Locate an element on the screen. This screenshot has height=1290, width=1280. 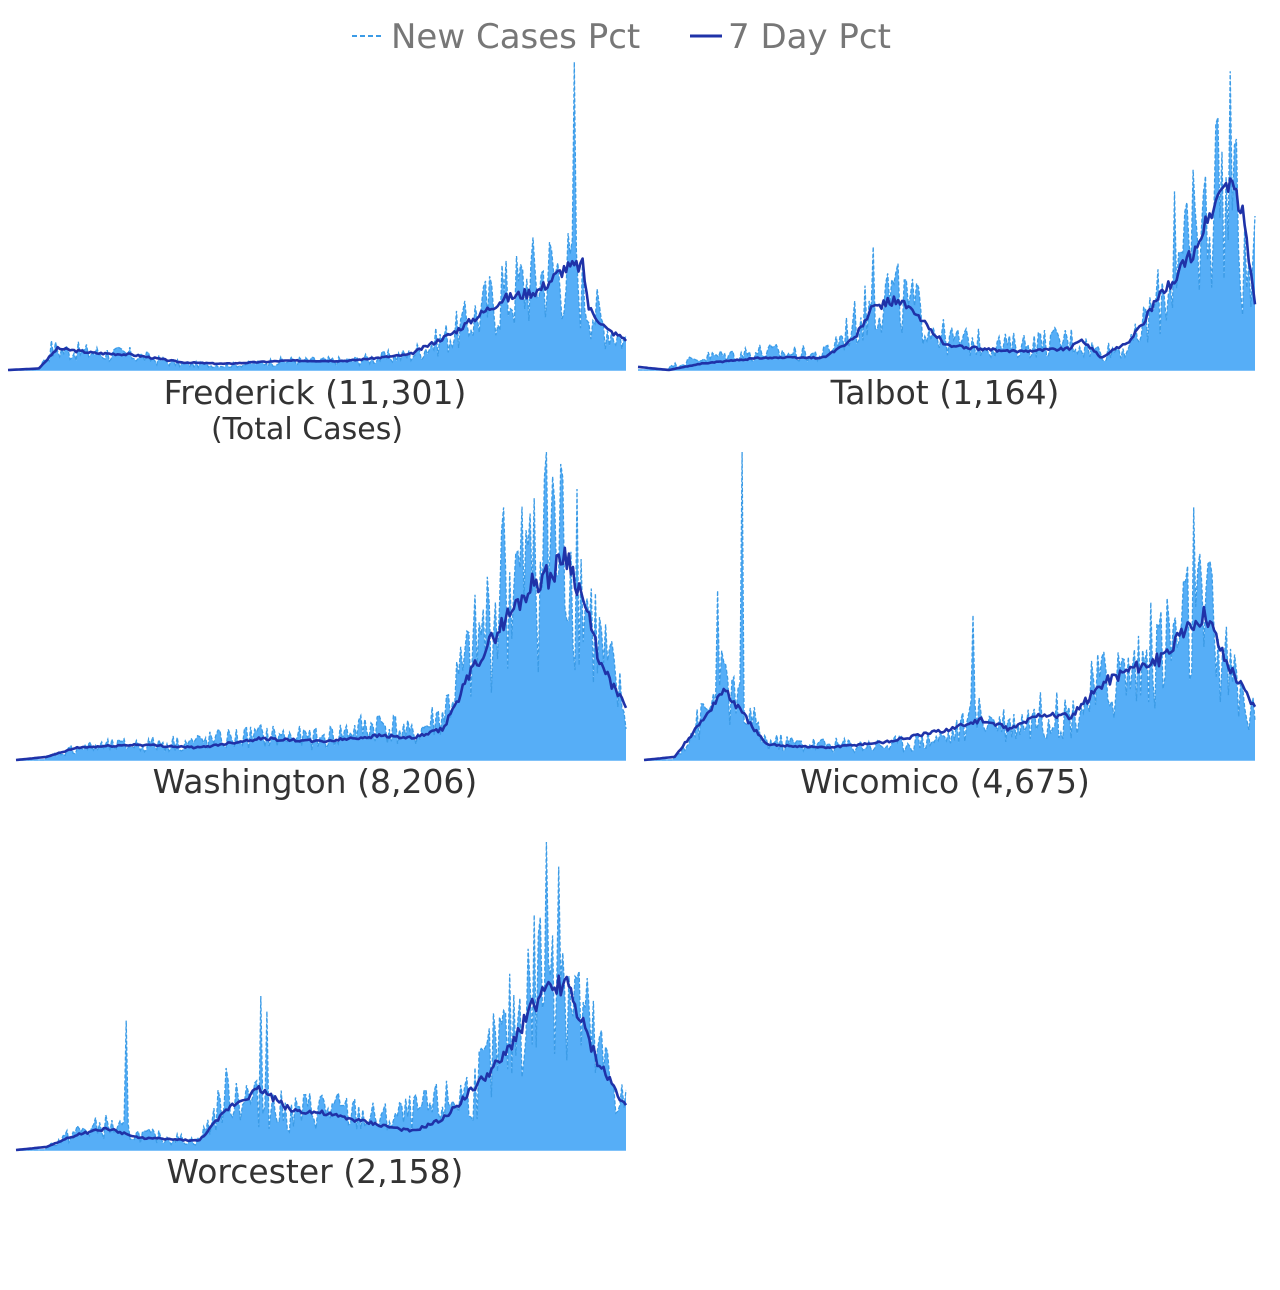
panel-title: Worcester (2,158) is located at coordinates (315, 1171).